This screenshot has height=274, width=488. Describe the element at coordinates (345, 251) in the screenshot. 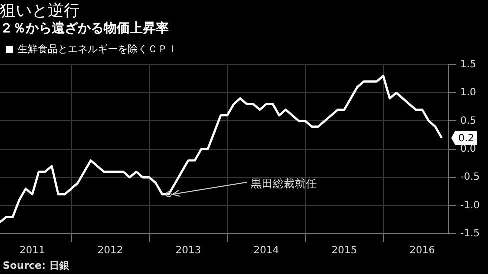

I see `x-tick-label: 2015` at that location.